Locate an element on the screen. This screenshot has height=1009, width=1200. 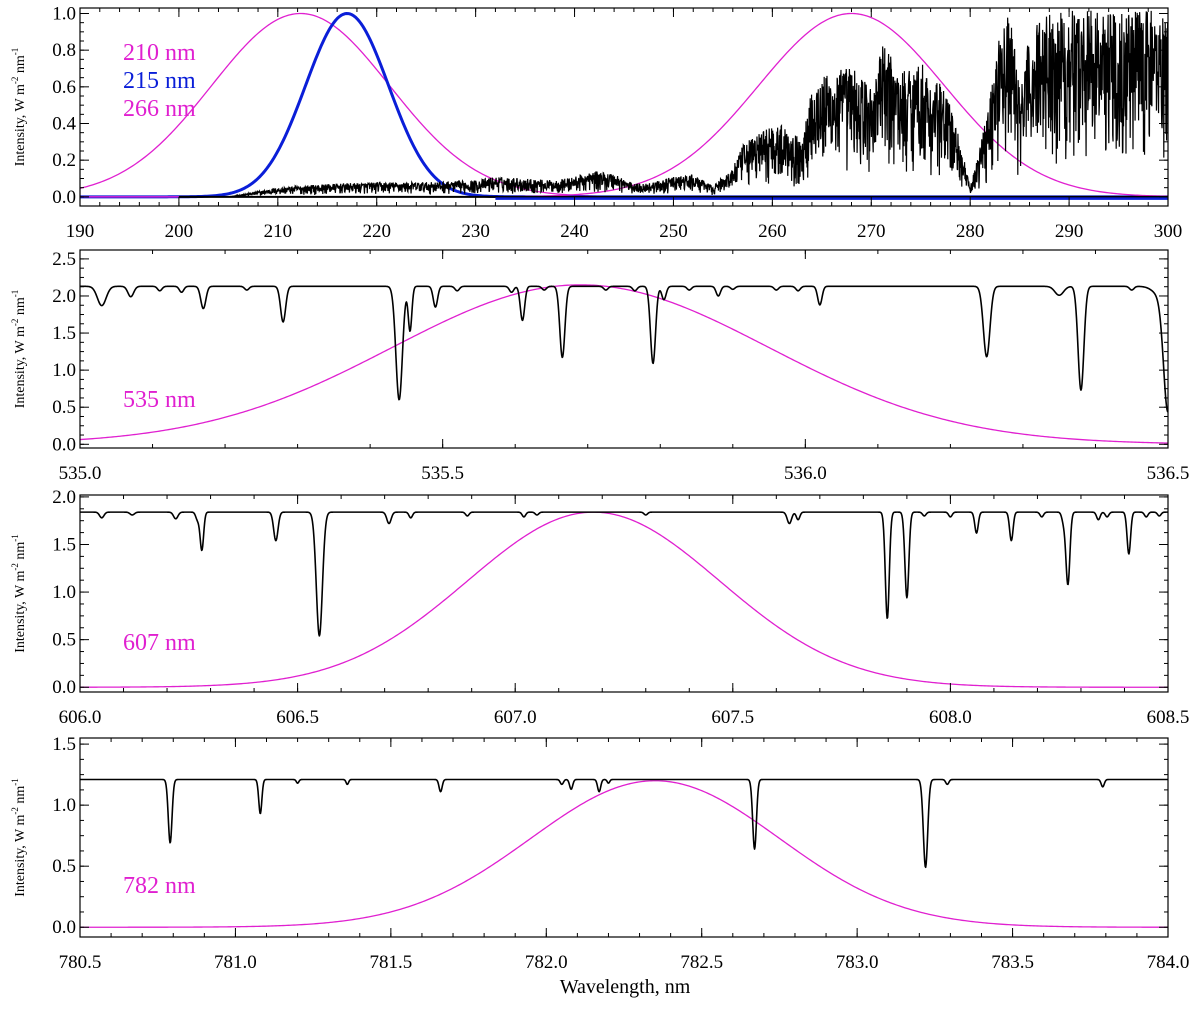
x-tick-label: 608.0 is located at coordinates (950, 717).